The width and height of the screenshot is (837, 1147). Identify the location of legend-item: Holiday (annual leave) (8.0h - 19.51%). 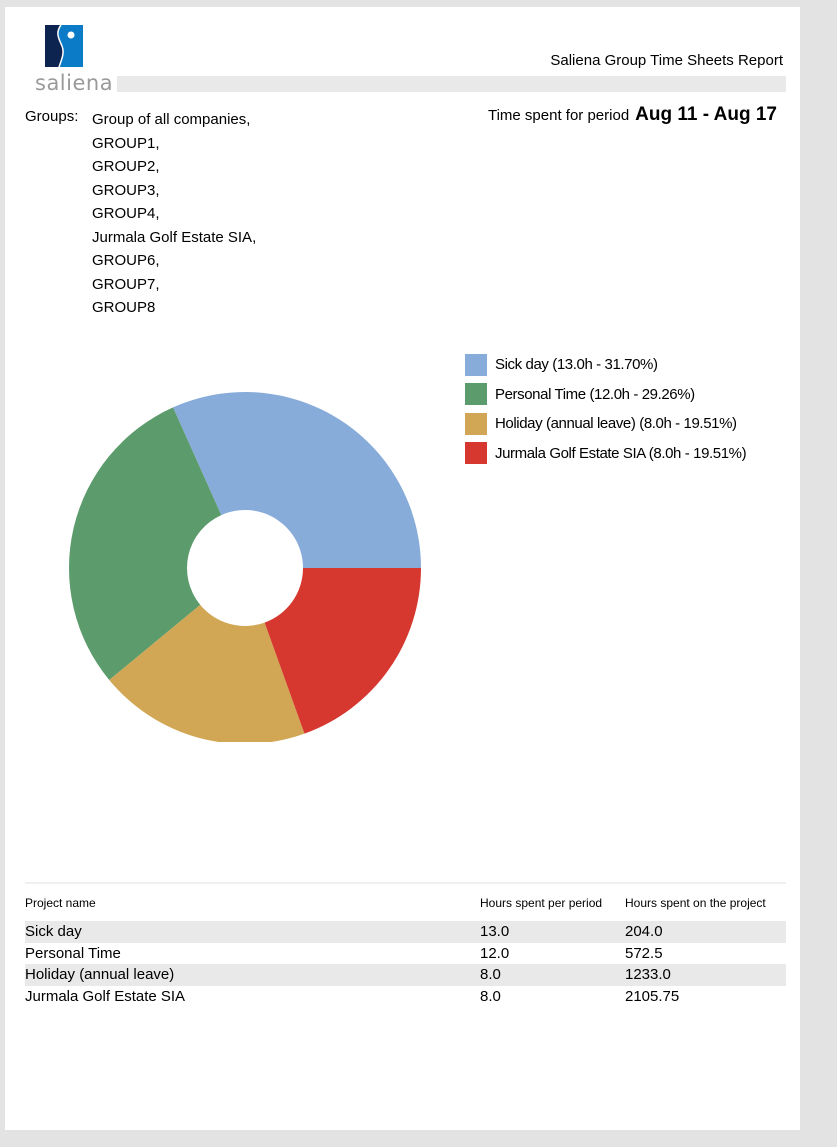
(605, 424).